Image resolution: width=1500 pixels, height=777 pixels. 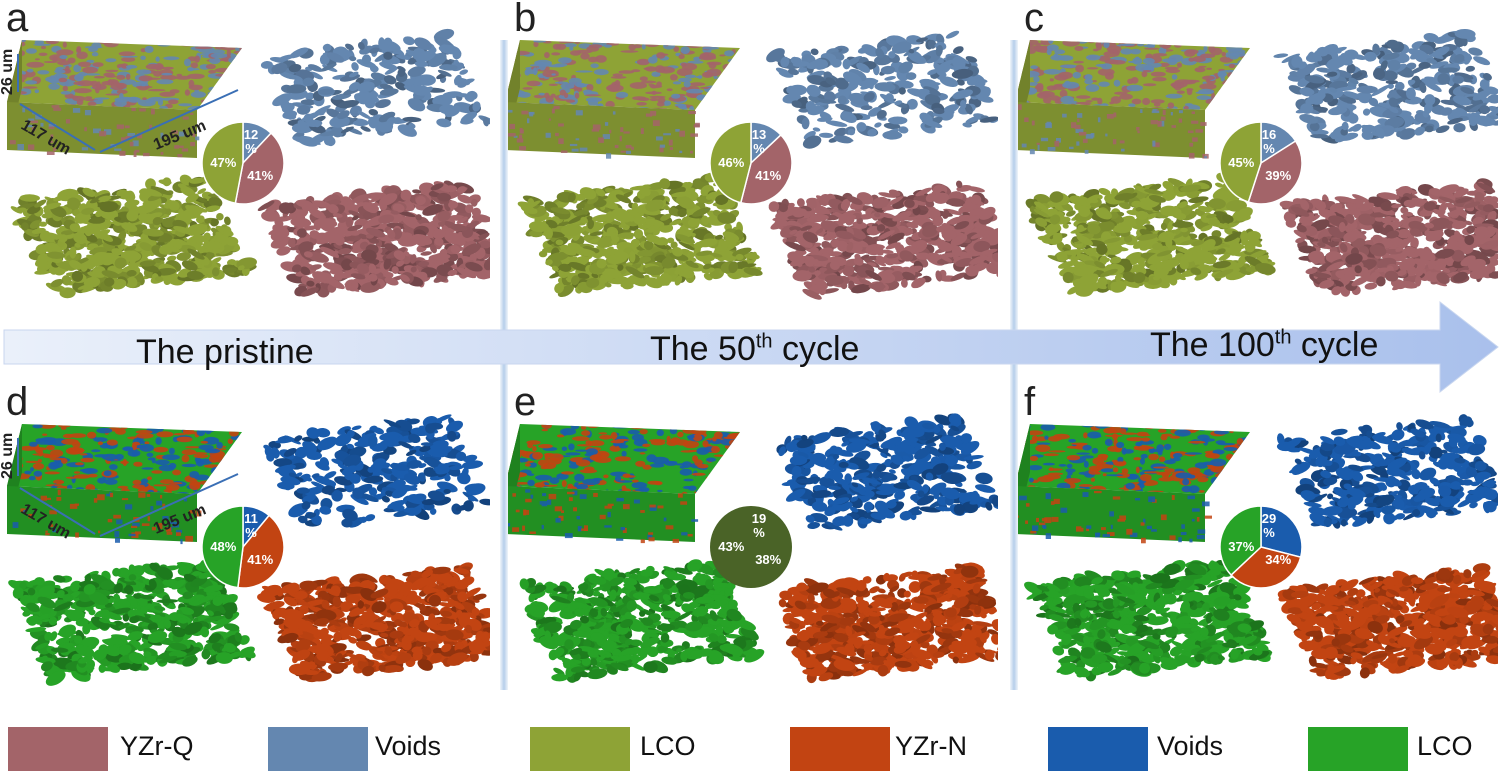 I want to click on pie-label-yzr: 34%, so click(x=1278, y=559).